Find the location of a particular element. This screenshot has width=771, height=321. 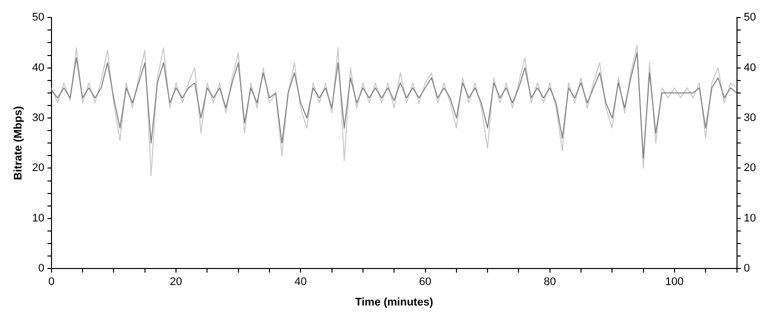

x-tick-label: 60 is located at coordinates (425, 282).